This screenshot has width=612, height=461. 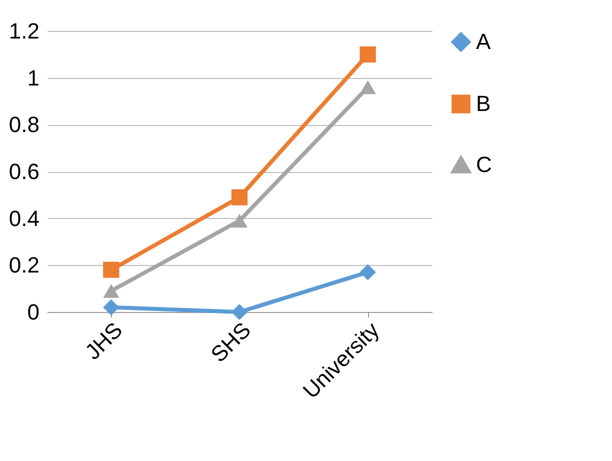 I want to click on legend-label: A, so click(x=483, y=41).